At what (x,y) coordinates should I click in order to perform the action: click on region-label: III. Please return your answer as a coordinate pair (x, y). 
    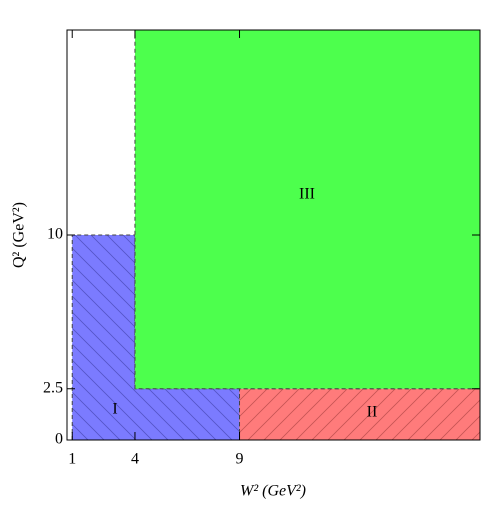
    Looking at the image, I should click on (307, 194).